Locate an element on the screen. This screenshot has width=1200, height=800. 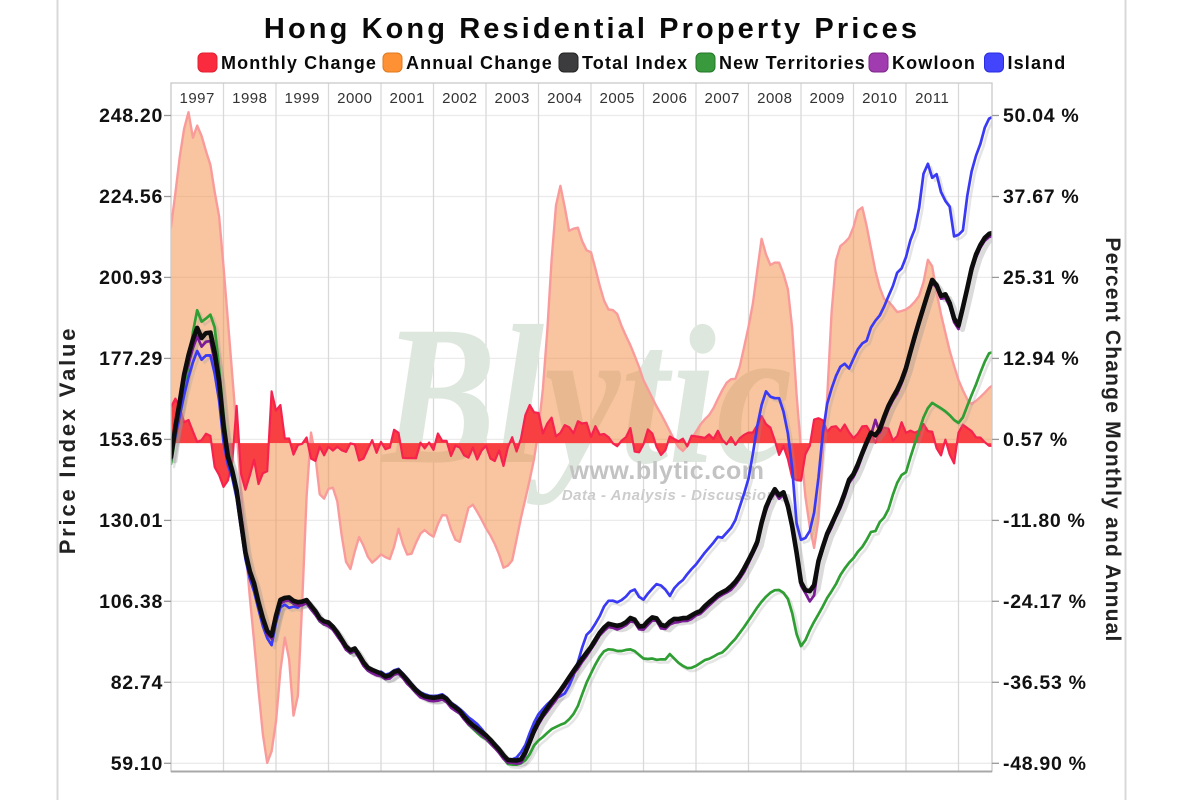
svg-text: 177.29 is located at coordinates (131, 359).